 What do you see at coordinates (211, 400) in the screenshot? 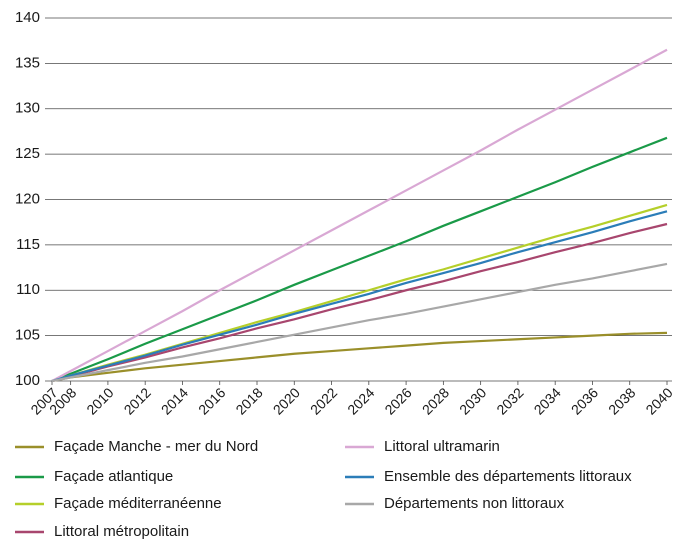
I see `x-tick-label: 2016` at bounding box center [211, 400].